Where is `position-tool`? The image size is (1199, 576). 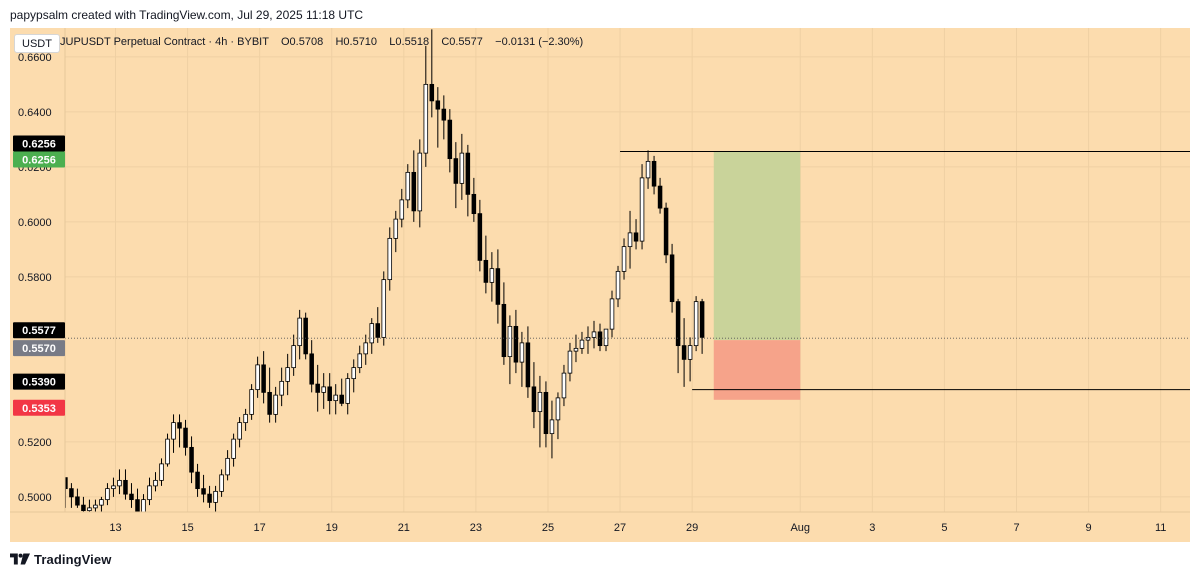
position-tool is located at coordinates (757, 275).